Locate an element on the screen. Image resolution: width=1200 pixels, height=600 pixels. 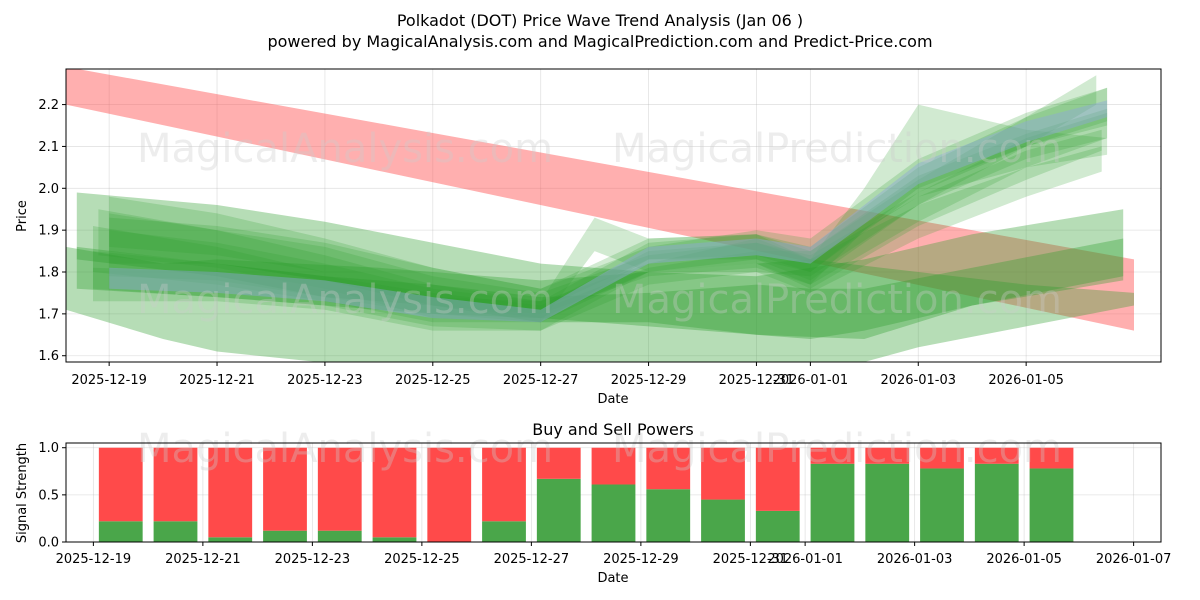
y-tick-label: 1.8 is located at coordinates (48, 273).